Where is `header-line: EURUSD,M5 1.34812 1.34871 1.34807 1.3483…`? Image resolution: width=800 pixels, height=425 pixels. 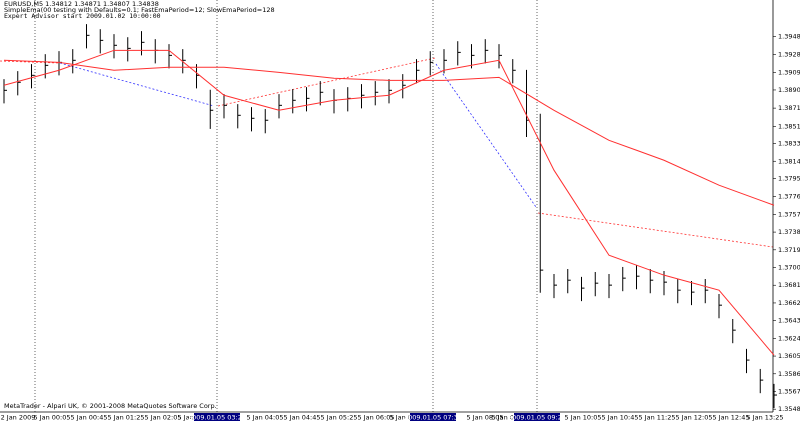 header-line: EURUSD,M5 1.34812 1.34871 1.34807 1.3483… is located at coordinates (81, 4).